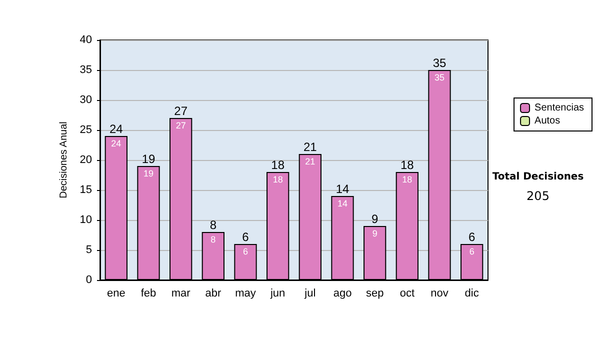 Image resolution: width=600 pixels, height=340 pixels. What do you see at coordinates (439, 294) in the screenshot?
I see `x-tick-label: nov` at bounding box center [439, 294].